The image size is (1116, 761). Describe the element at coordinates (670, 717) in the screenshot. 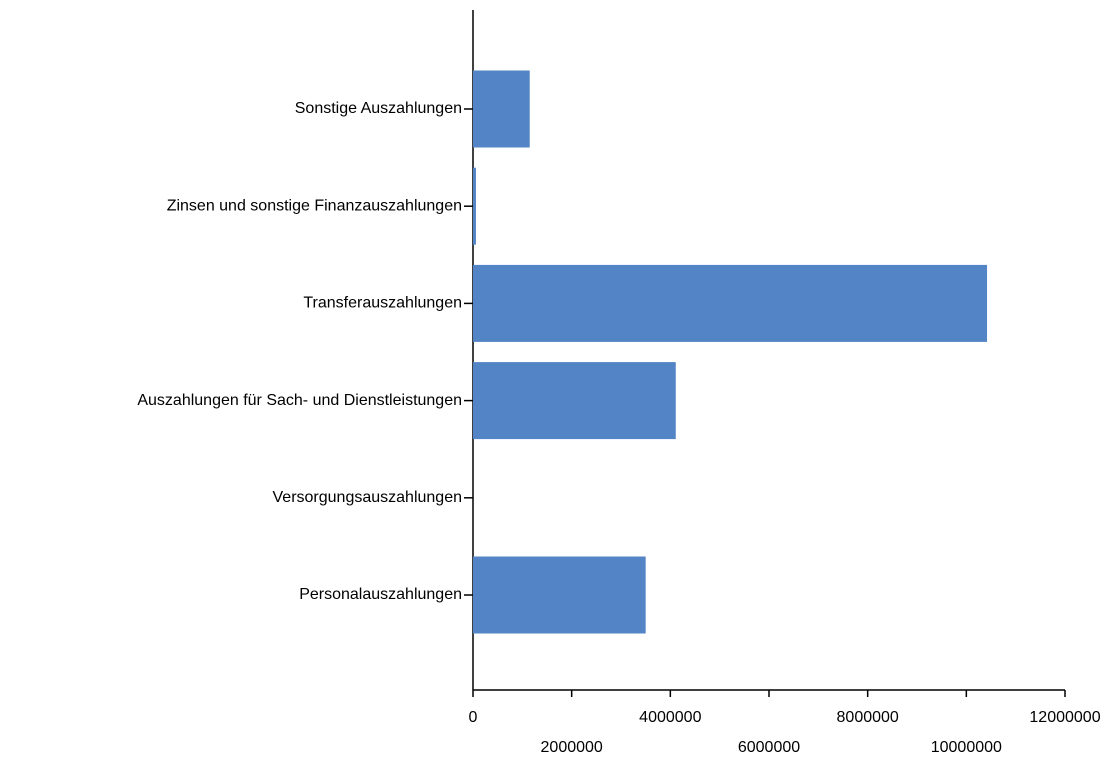

I see `x-tick-label: 4000000` at that location.